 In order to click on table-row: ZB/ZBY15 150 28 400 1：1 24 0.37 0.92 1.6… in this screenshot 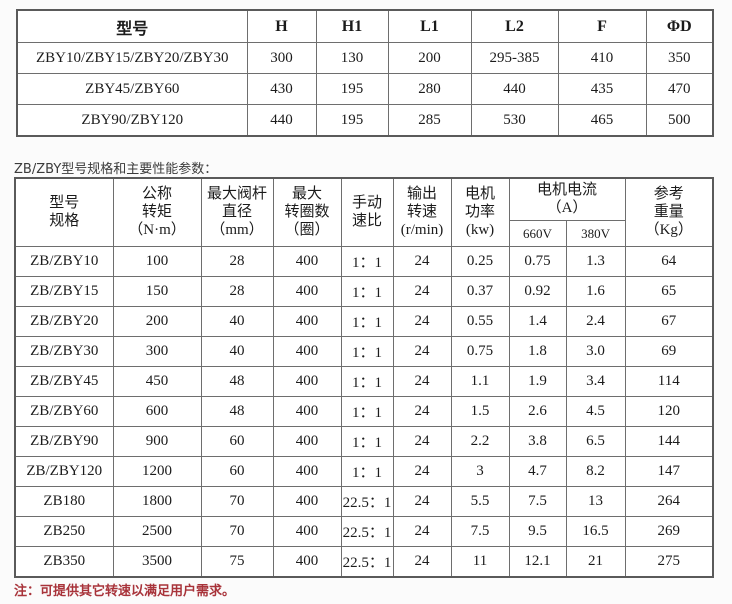, I will do `click(364, 292)`.